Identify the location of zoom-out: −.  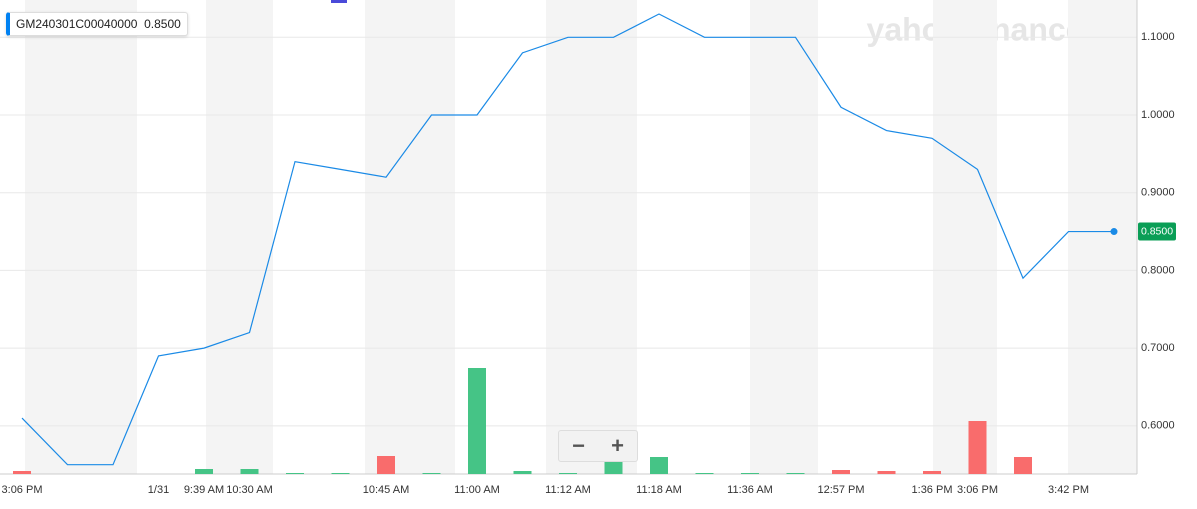
(578, 445).